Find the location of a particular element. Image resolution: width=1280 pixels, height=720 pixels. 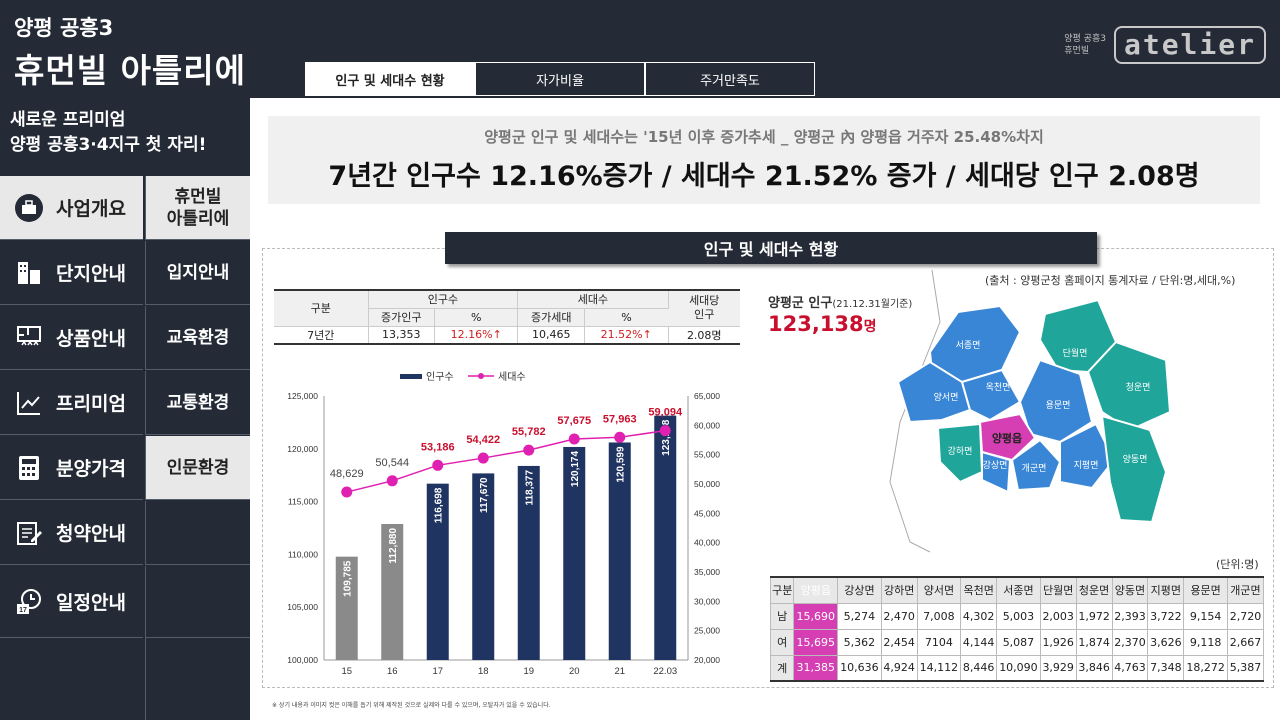

y-tick-label-right: 45,000 is located at coordinates (707, 513).